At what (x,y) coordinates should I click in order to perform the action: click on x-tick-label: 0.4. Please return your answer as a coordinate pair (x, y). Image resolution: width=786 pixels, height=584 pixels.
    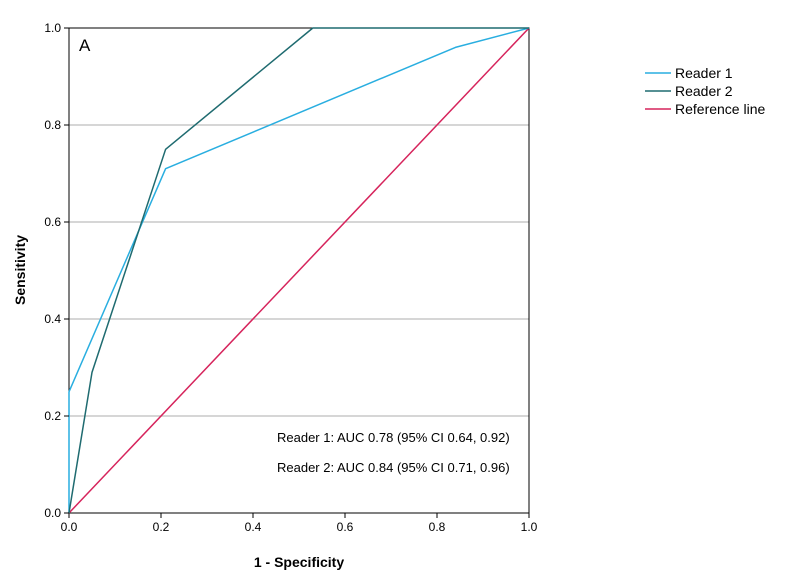
    Looking at the image, I should click on (253, 527).